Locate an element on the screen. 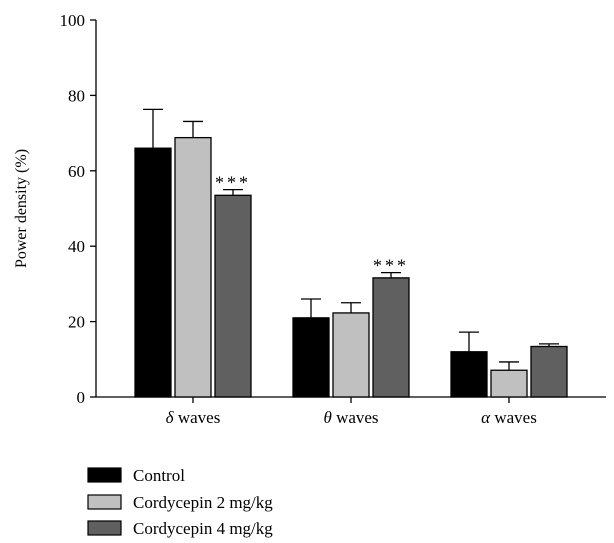 This screenshot has height=543, width=614. x-tick-label: θ waves is located at coordinates (350, 417).